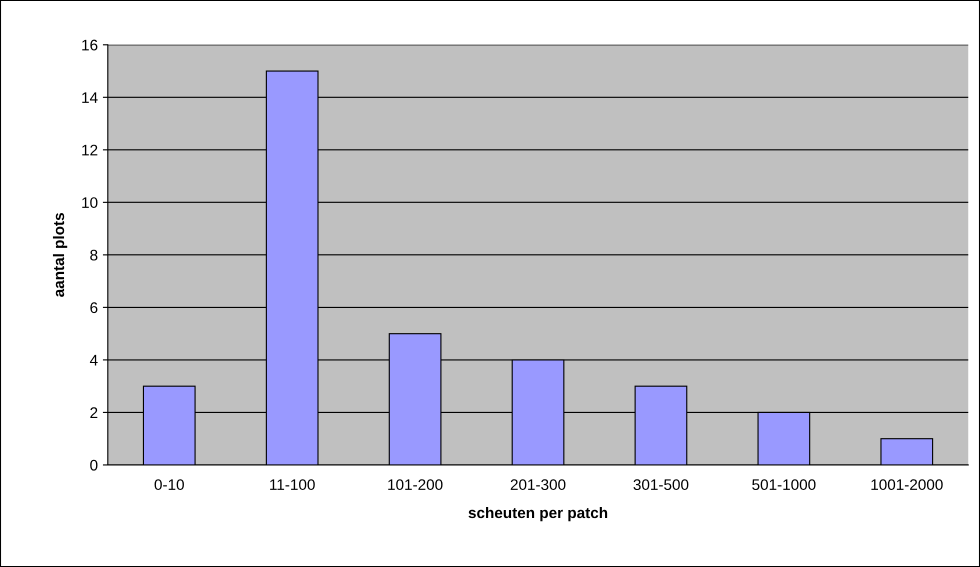 The image size is (980, 567). What do you see at coordinates (784, 484) in the screenshot?
I see `x-tick-label: 501-1000` at bounding box center [784, 484].